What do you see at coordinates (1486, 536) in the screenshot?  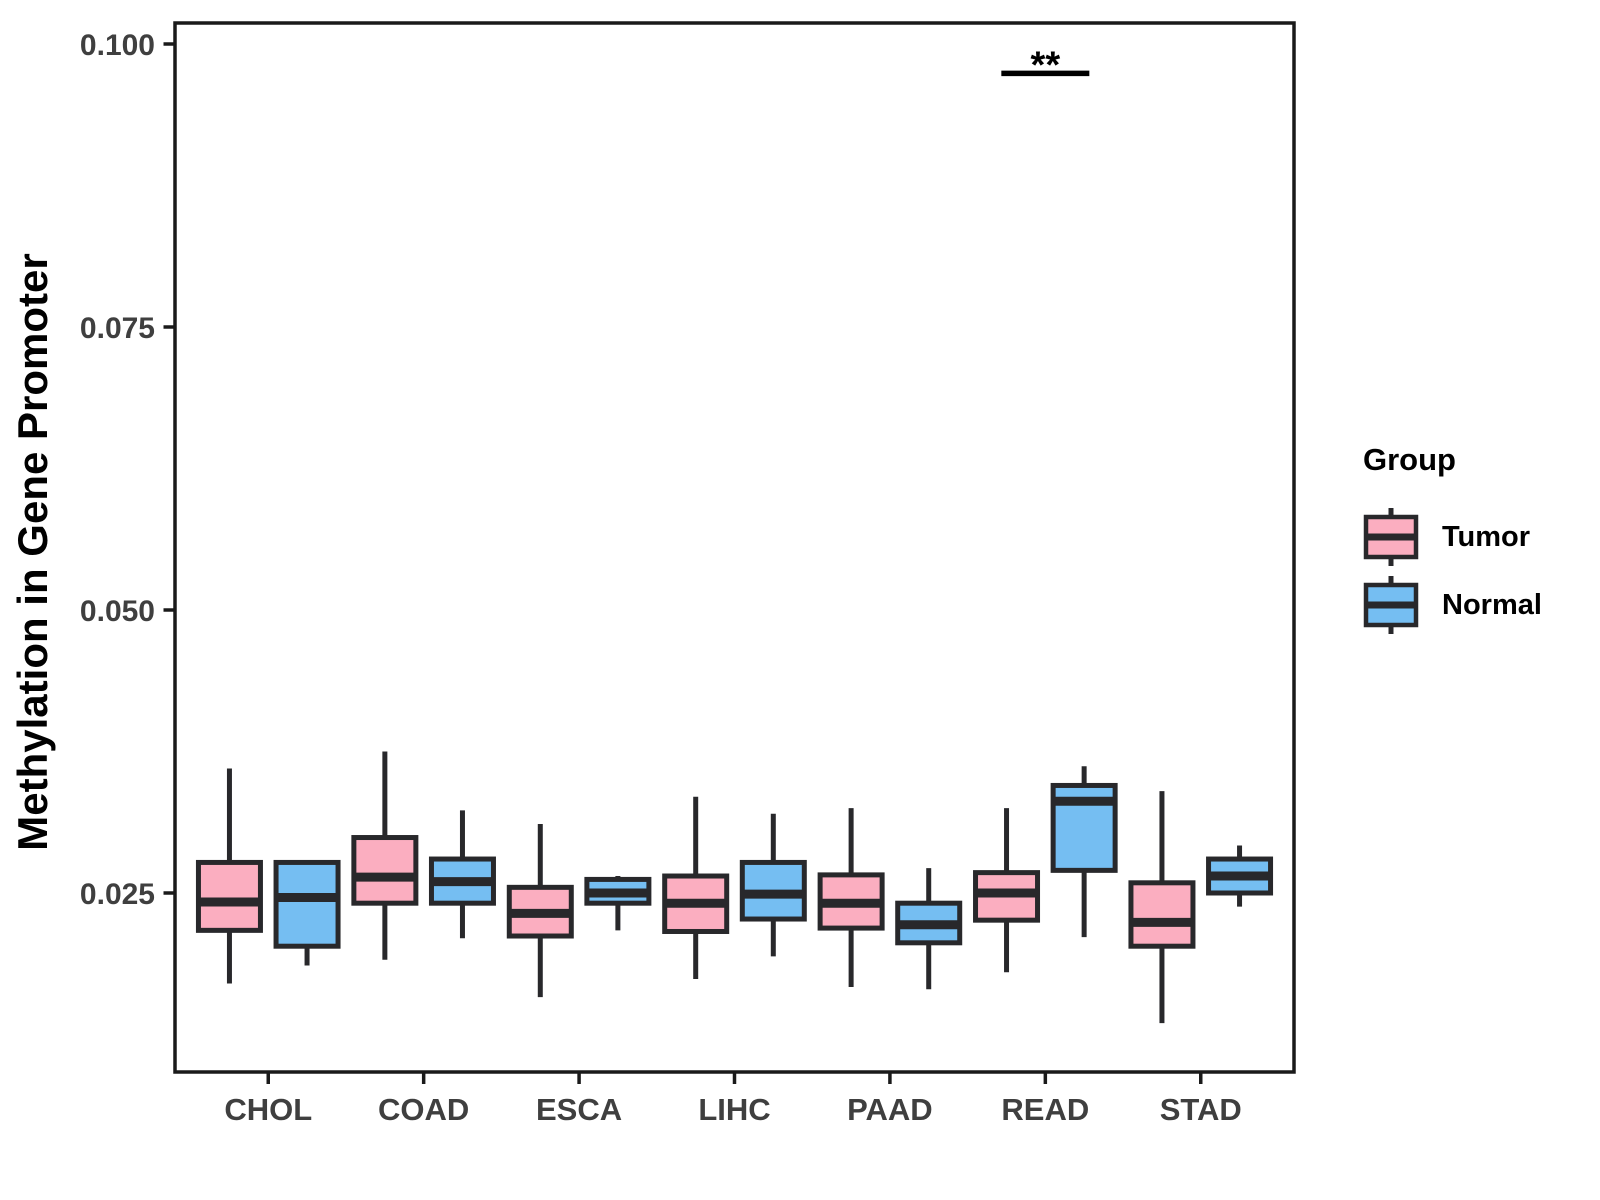 I see `legend-label-tumor: Tumor` at bounding box center [1486, 536].